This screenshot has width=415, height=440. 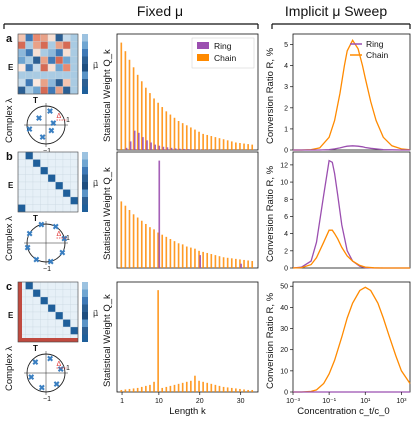 I want to click on line-ytick-label: 1, so click(x=286, y=129).